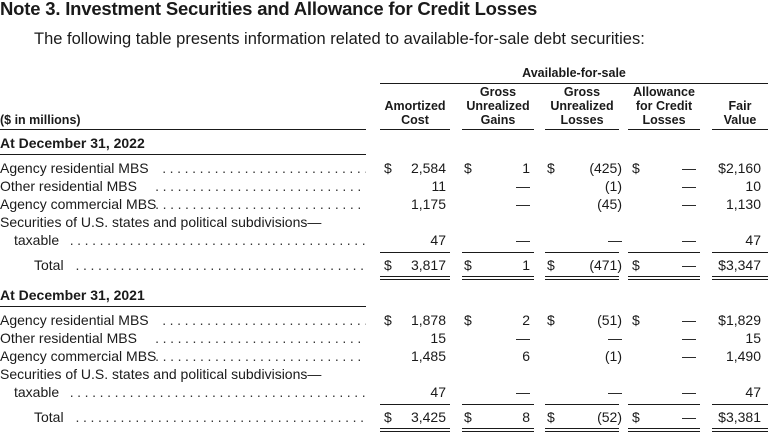  What do you see at coordinates (37, 392) in the screenshot?
I see `row-label-continuation: taxable` at bounding box center [37, 392].